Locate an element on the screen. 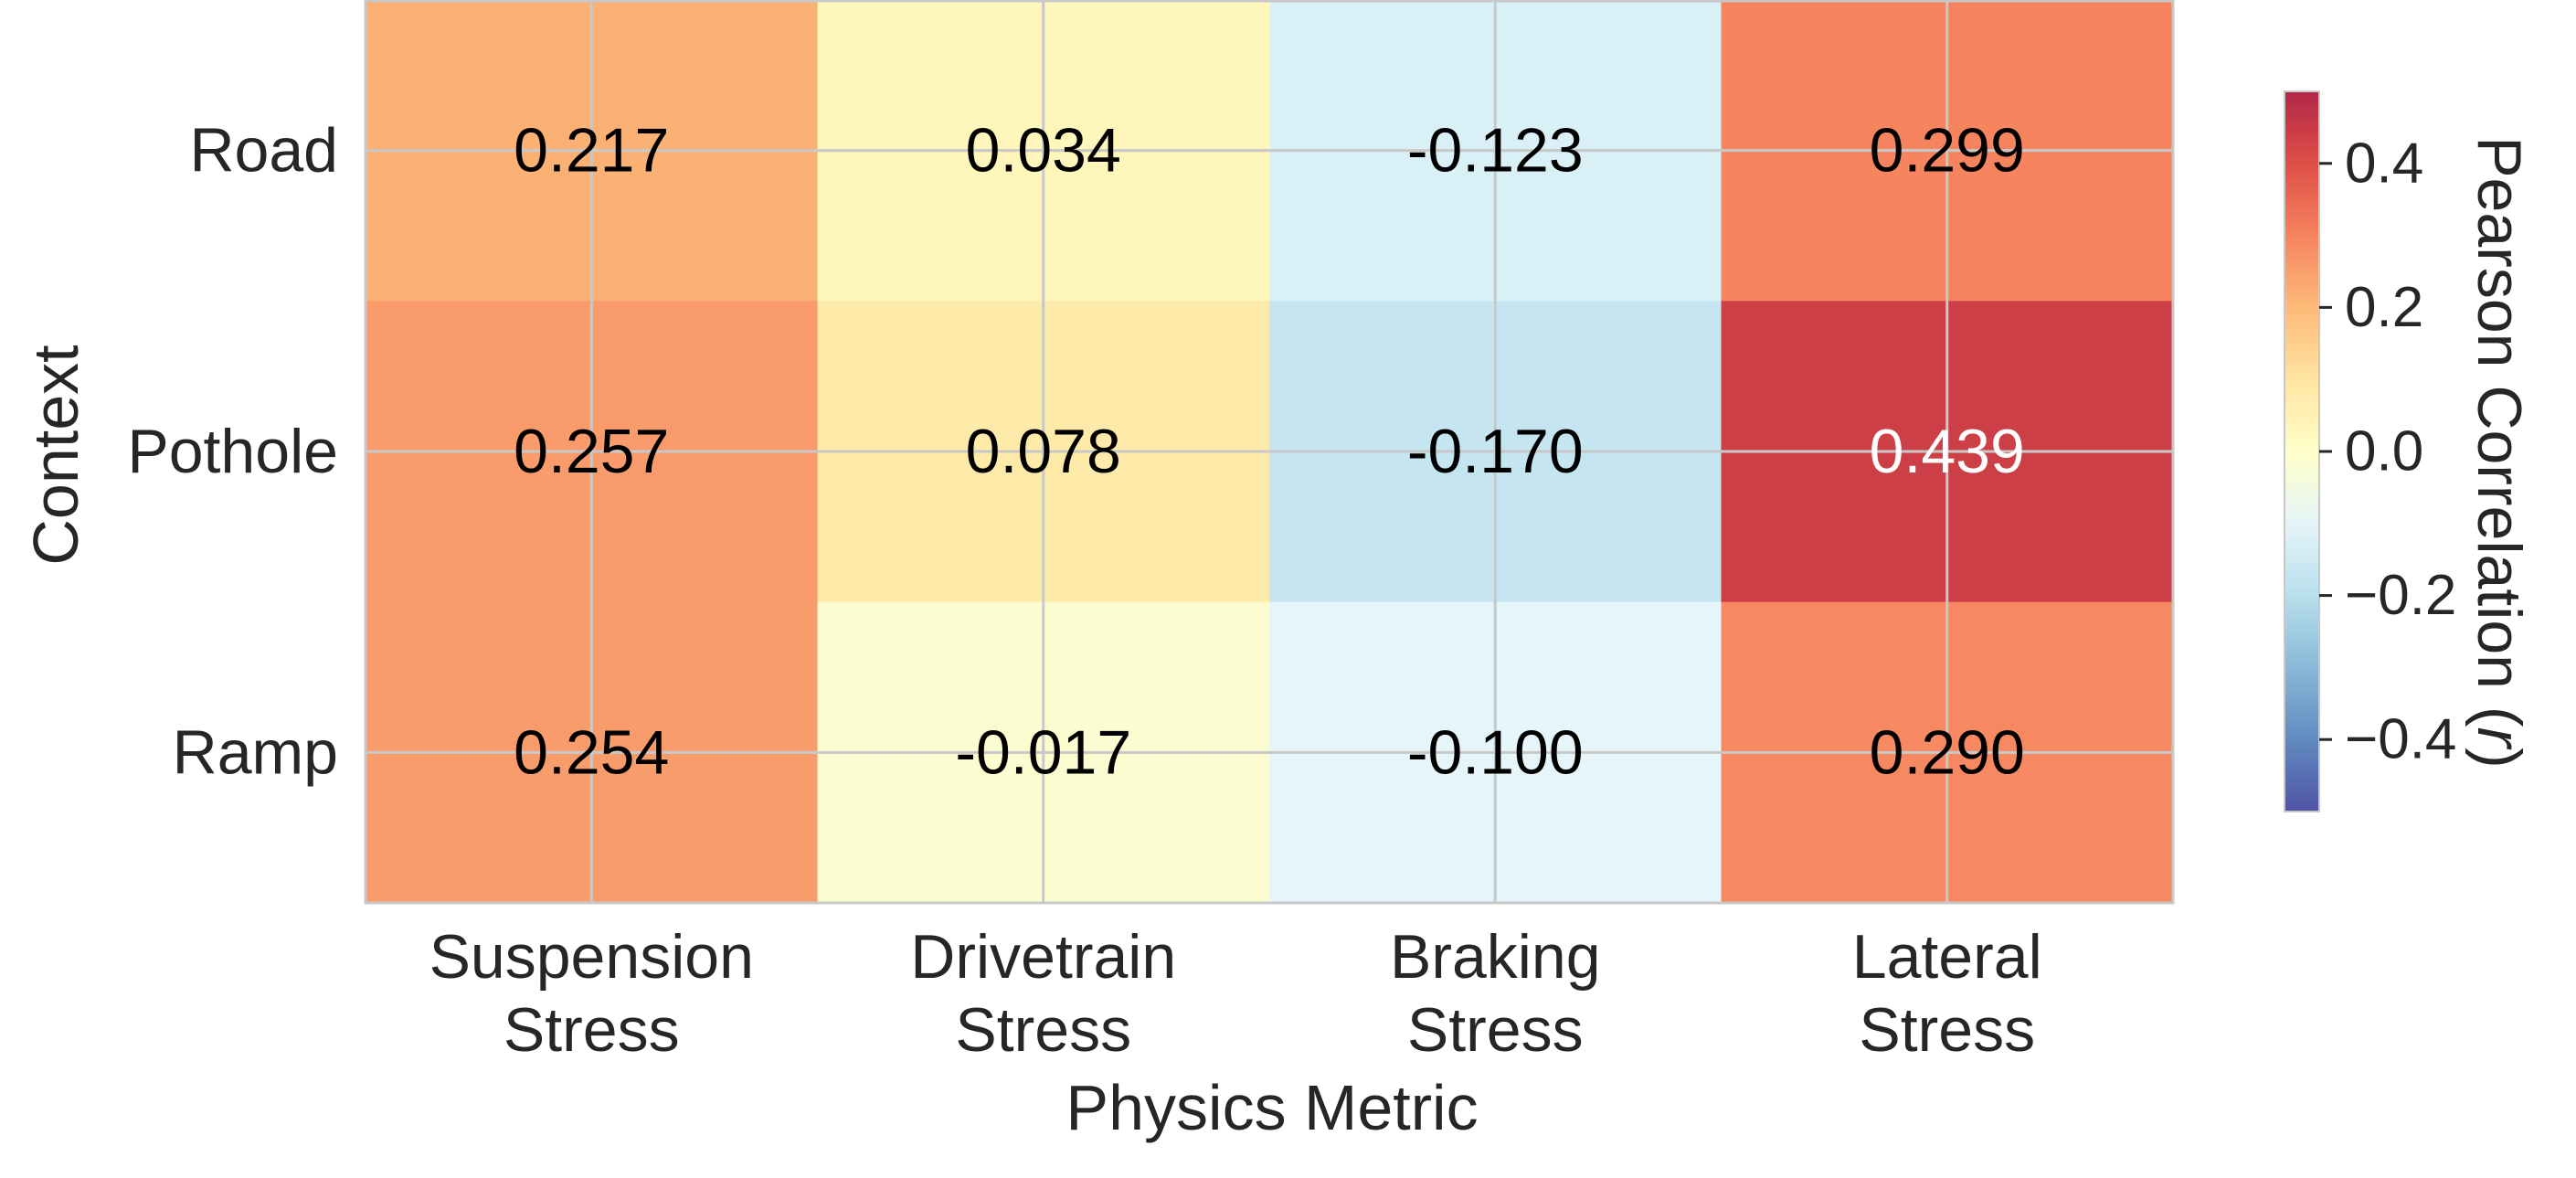 The width and height of the screenshot is (2576, 1178). x-axis-title: Physics Metric is located at coordinates (1271, 1107).